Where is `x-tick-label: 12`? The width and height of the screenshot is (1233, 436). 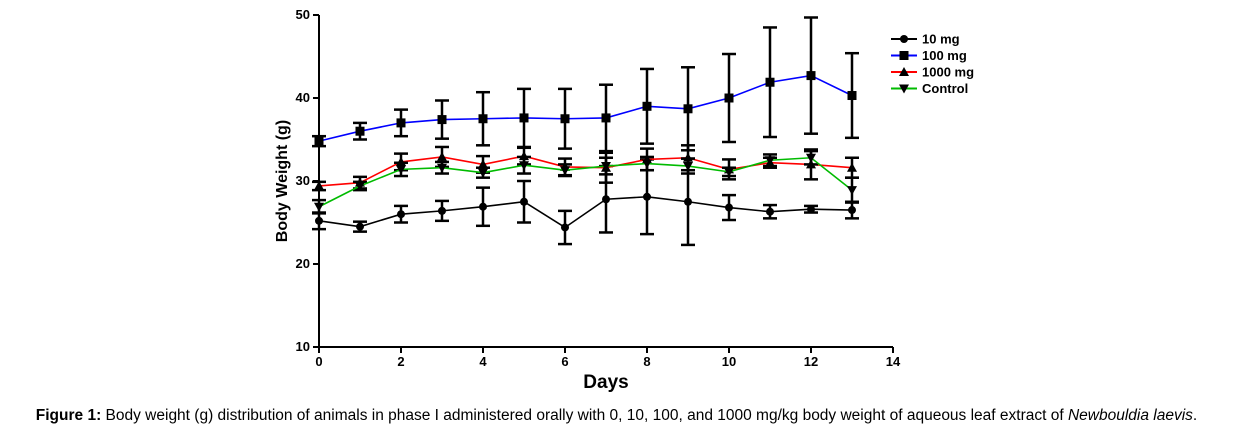
x-tick-label: 12 is located at coordinates (811, 361).